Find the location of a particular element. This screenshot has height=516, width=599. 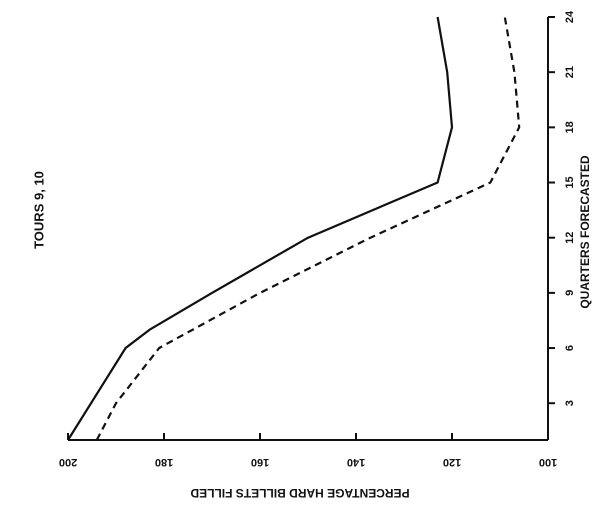

x-tick-label: 12 is located at coordinates (570, 238).